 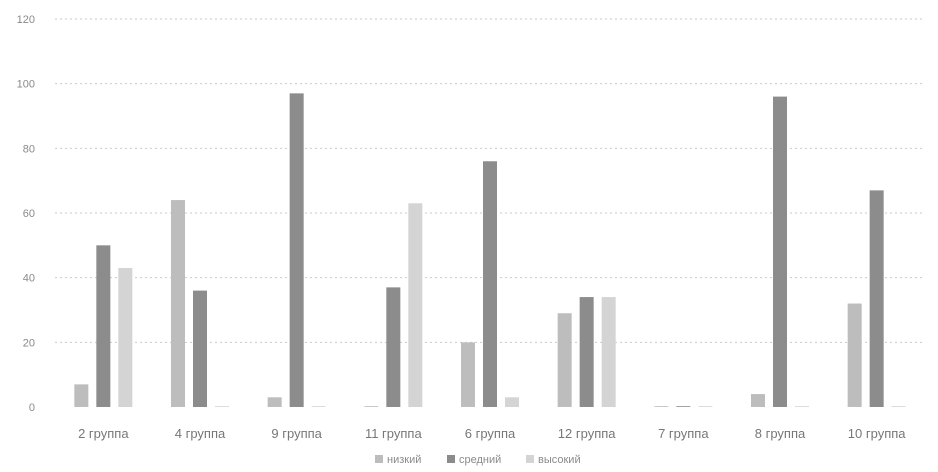 What do you see at coordinates (29, 149) in the screenshot?
I see `y-tick-label: 80` at bounding box center [29, 149].